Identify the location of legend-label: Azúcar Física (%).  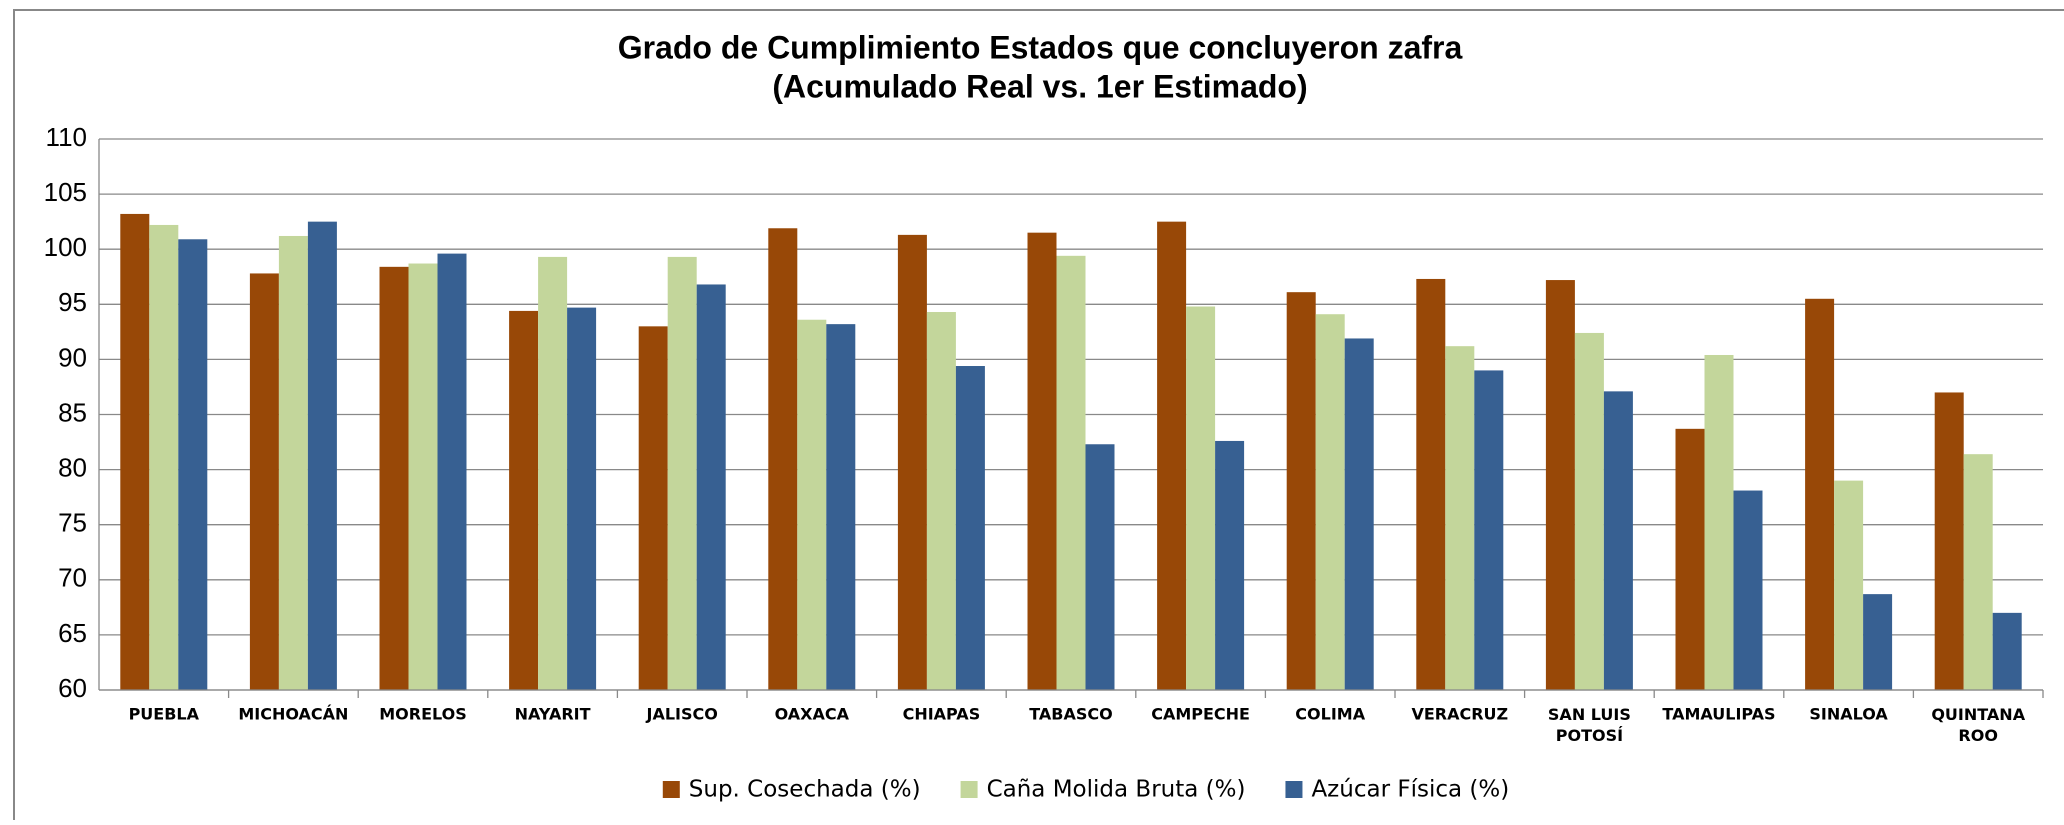
(1410, 790).